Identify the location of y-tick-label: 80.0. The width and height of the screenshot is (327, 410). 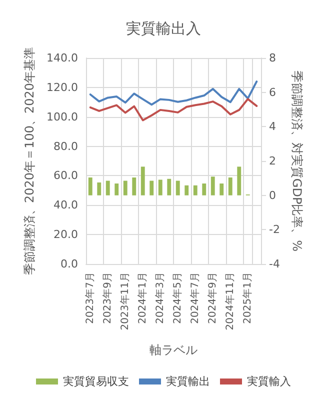
(66, 146).